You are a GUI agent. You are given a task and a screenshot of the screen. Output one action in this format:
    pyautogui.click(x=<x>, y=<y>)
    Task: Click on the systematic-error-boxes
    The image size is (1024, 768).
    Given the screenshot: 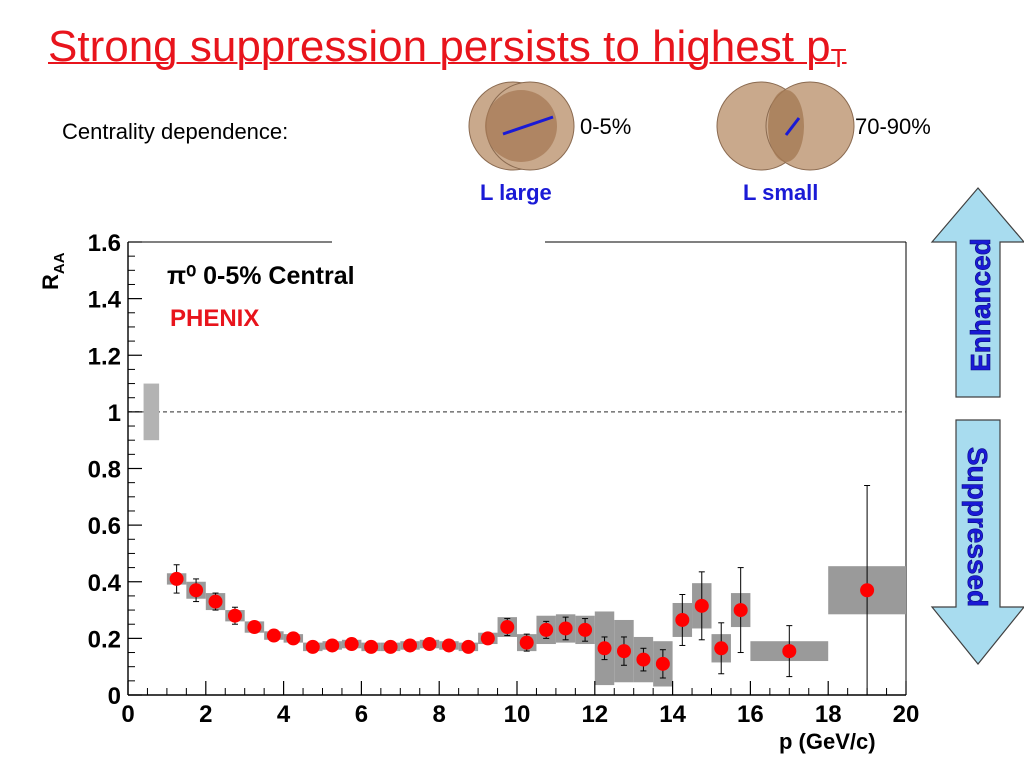 What is the action you would take?
    pyautogui.click(x=536, y=626)
    